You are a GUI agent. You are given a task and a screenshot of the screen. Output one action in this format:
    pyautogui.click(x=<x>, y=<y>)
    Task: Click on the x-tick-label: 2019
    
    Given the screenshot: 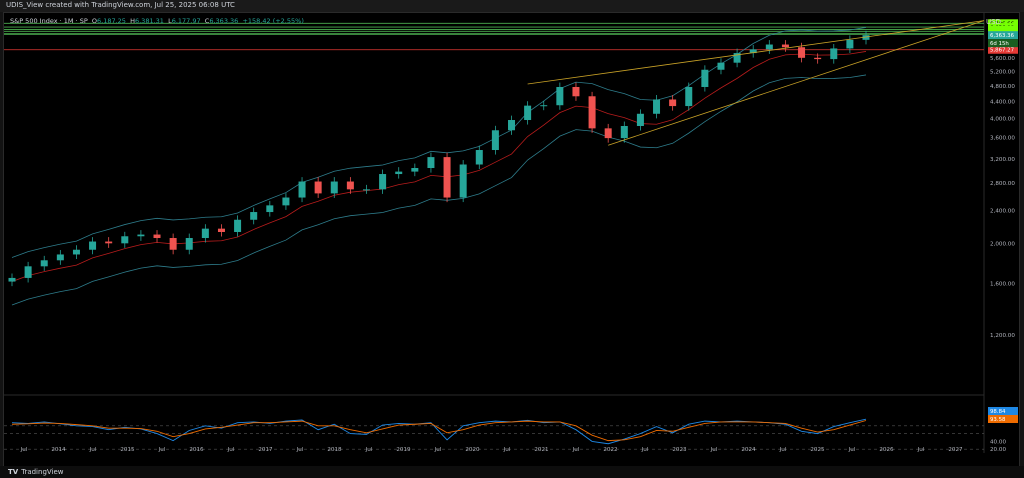 What is the action you would take?
    pyautogui.click(x=403, y=450)
    